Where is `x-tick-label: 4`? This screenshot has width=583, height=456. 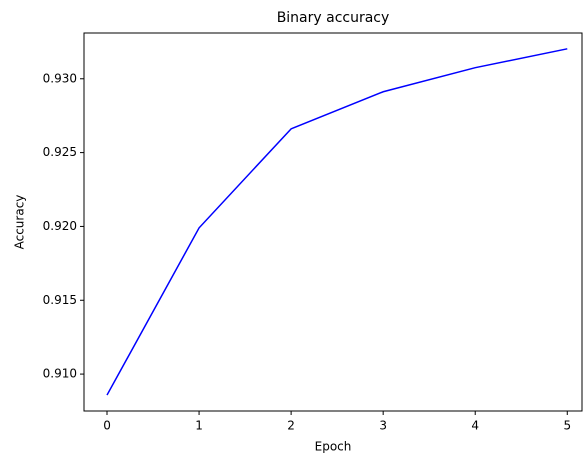 x-tick-label: 4 is located at coordinates (475, 426).